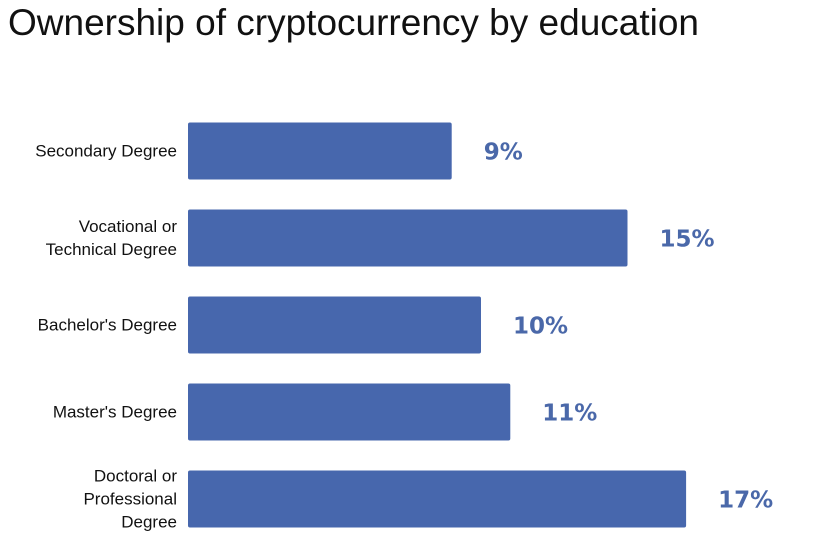 Image resolution: width=814 pixels, height=537 pixels. I want to click on category-label: Doctoral or Professional Degree, so click(130, 499).